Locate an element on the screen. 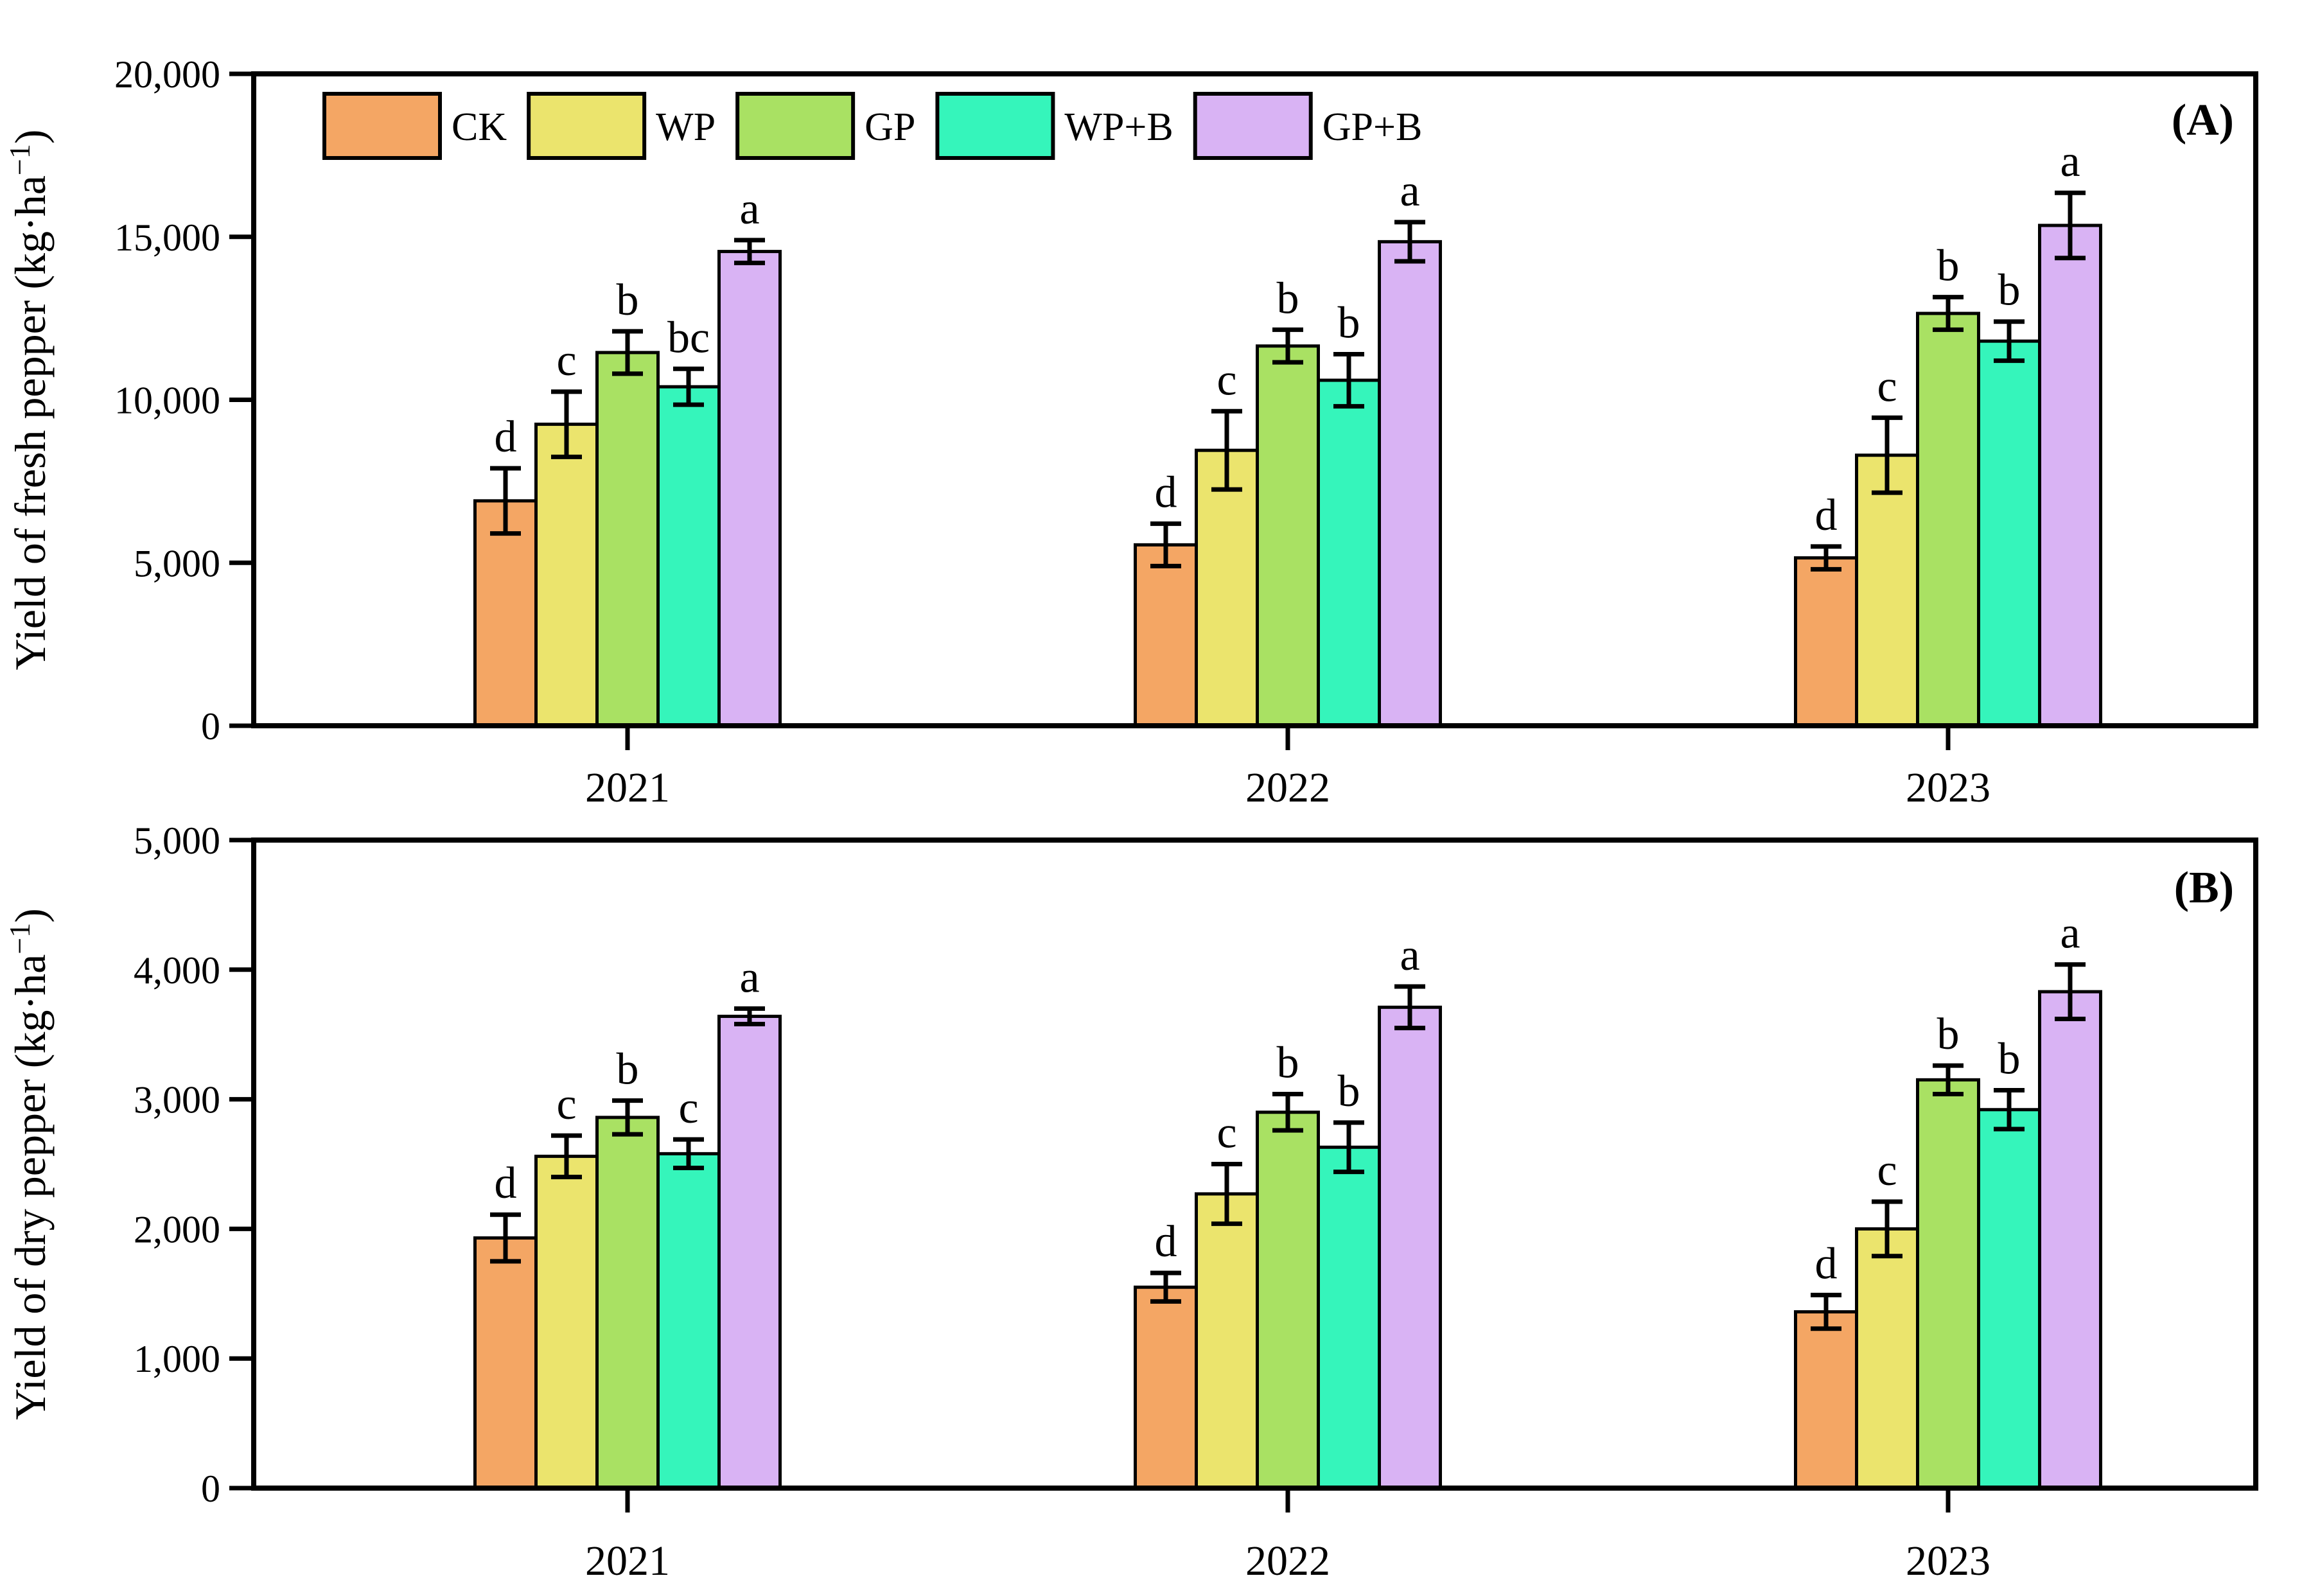  y-axis-title: Yield of fresh pepper (kg·ha−1) is located at coordinates (29, 400).